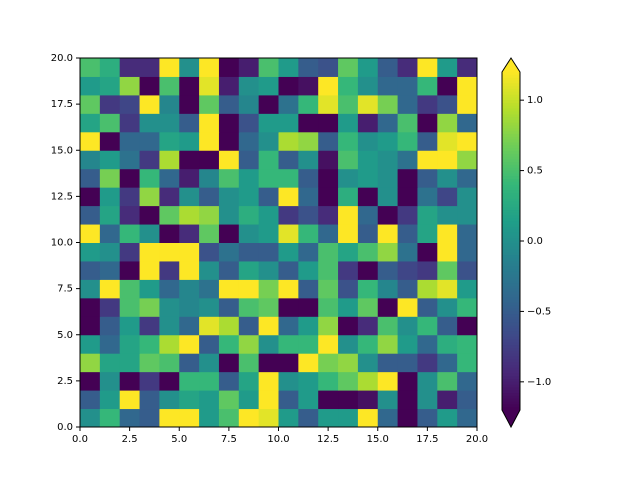 This screenshot has width=640, height=484. Describe the element at coordinates (62, 58) in the screenshot. I see `y-tick-label: 20.0` at that location.